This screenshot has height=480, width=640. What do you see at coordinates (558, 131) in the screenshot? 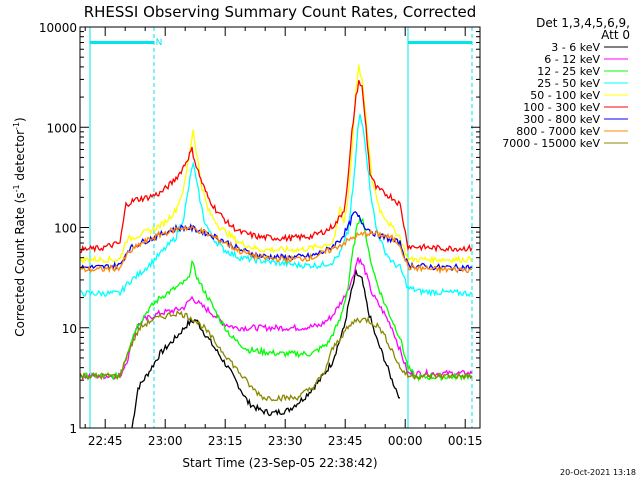
I see `legend-label-7: 800 - 7000 keV` at bounding box center [558, 131].